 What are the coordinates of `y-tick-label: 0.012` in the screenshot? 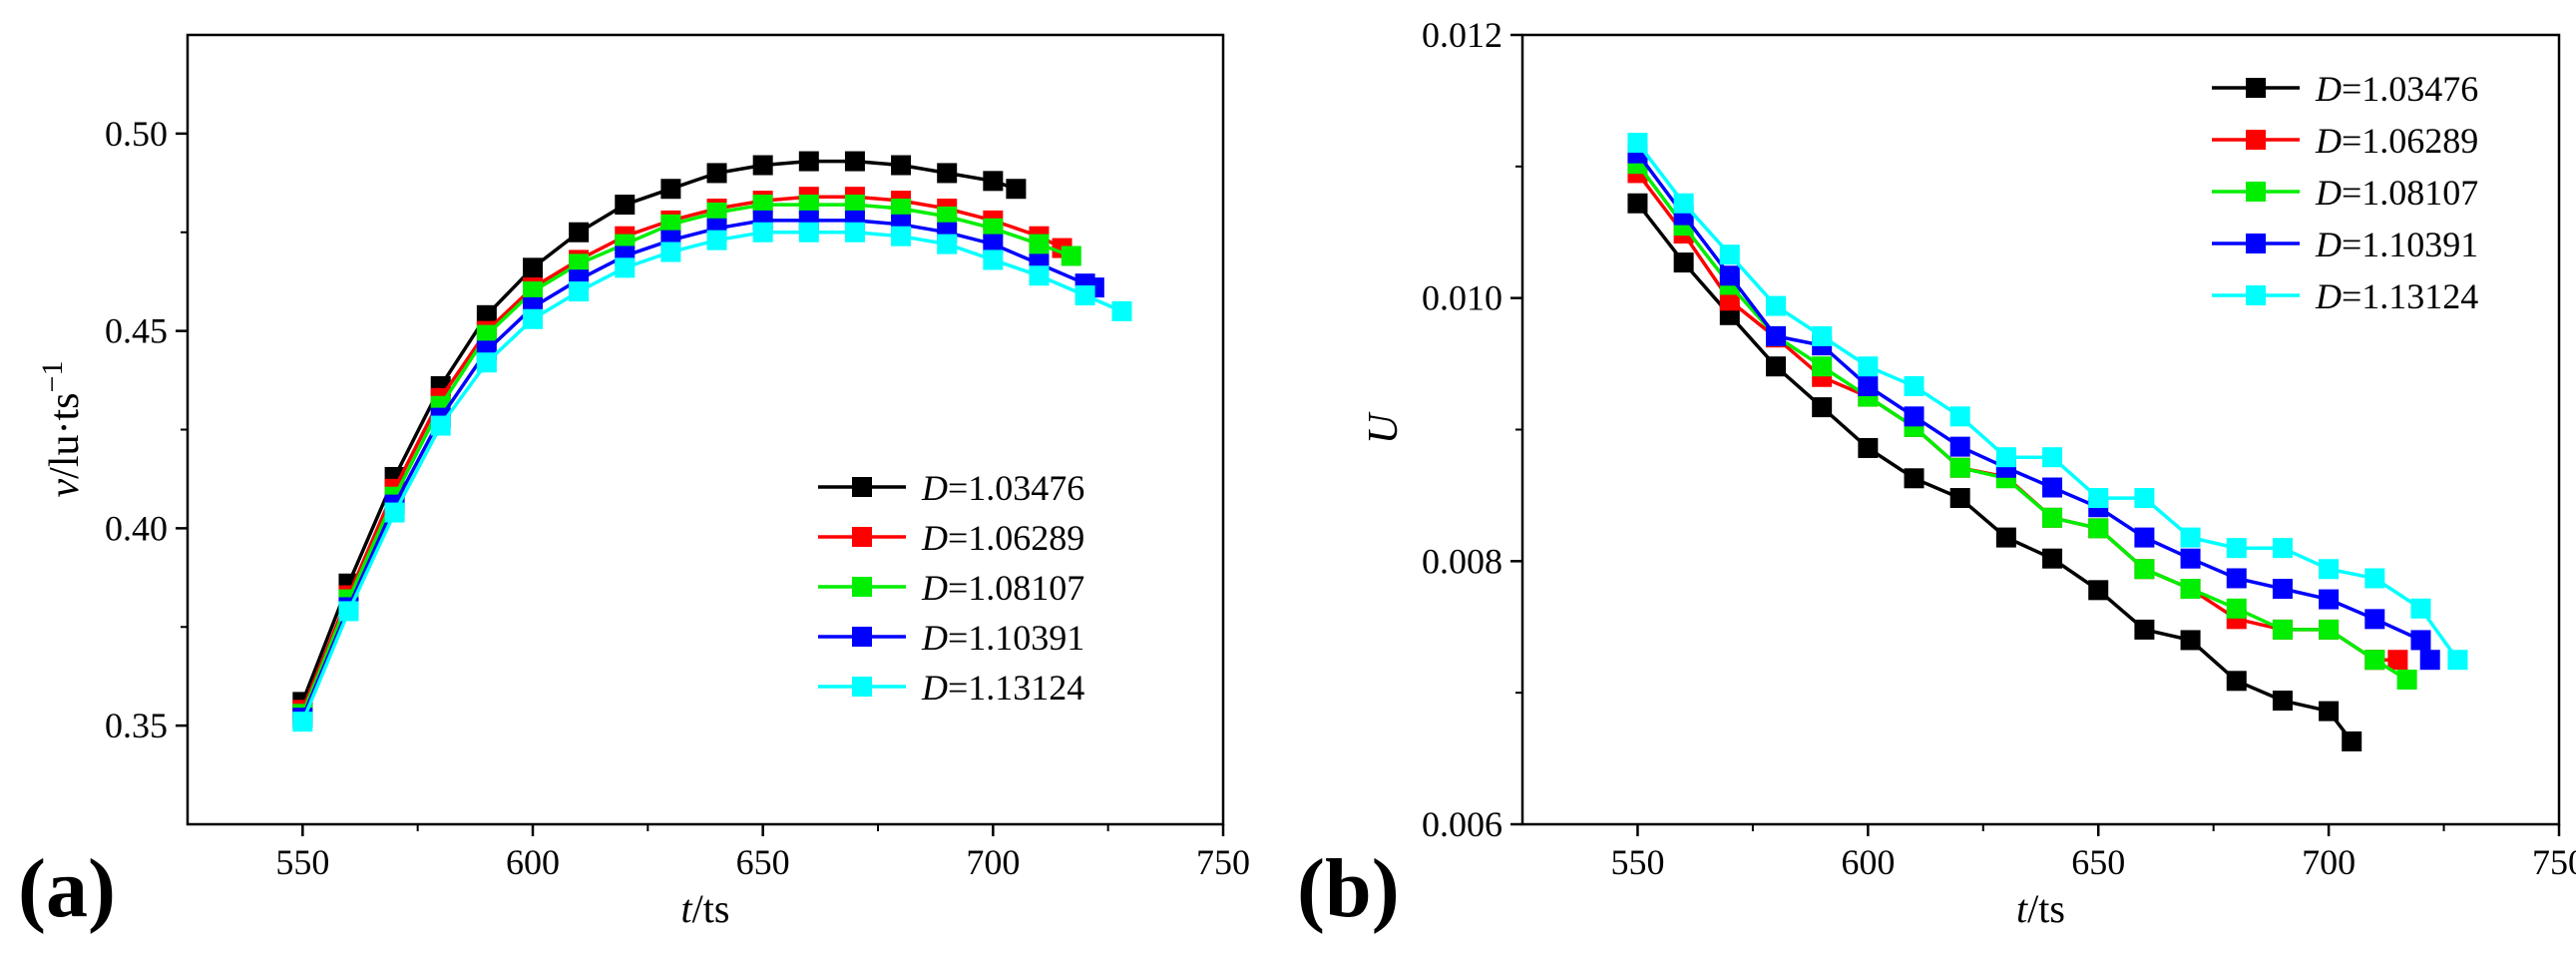 It's located at (1462, 35).